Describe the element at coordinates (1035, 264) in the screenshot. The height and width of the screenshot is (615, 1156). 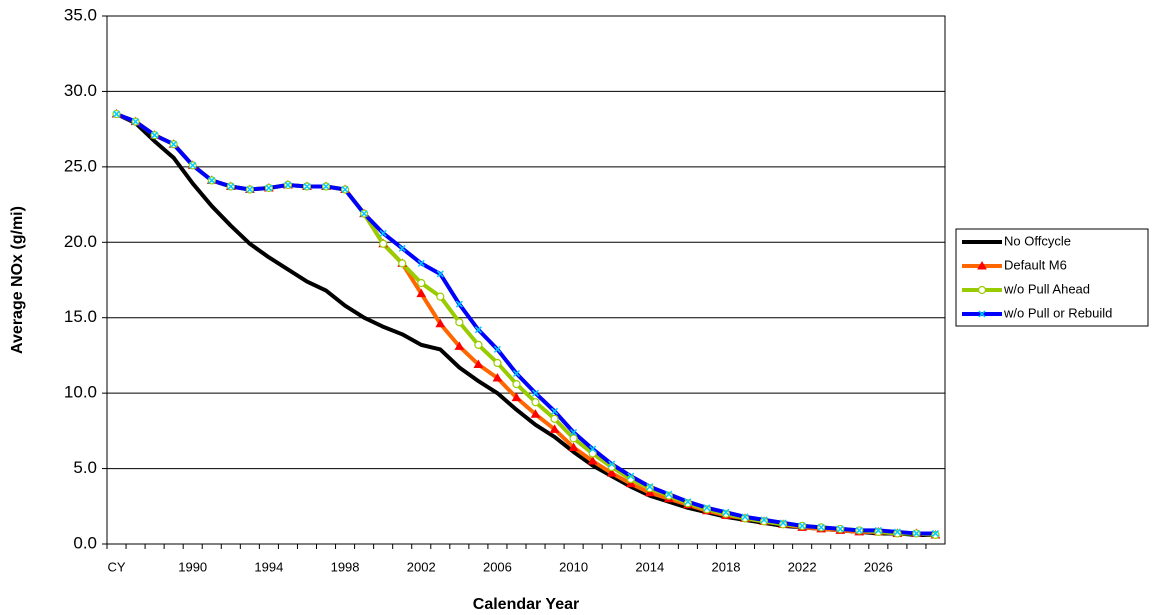
I see `legend-label: Default M6` at that location.